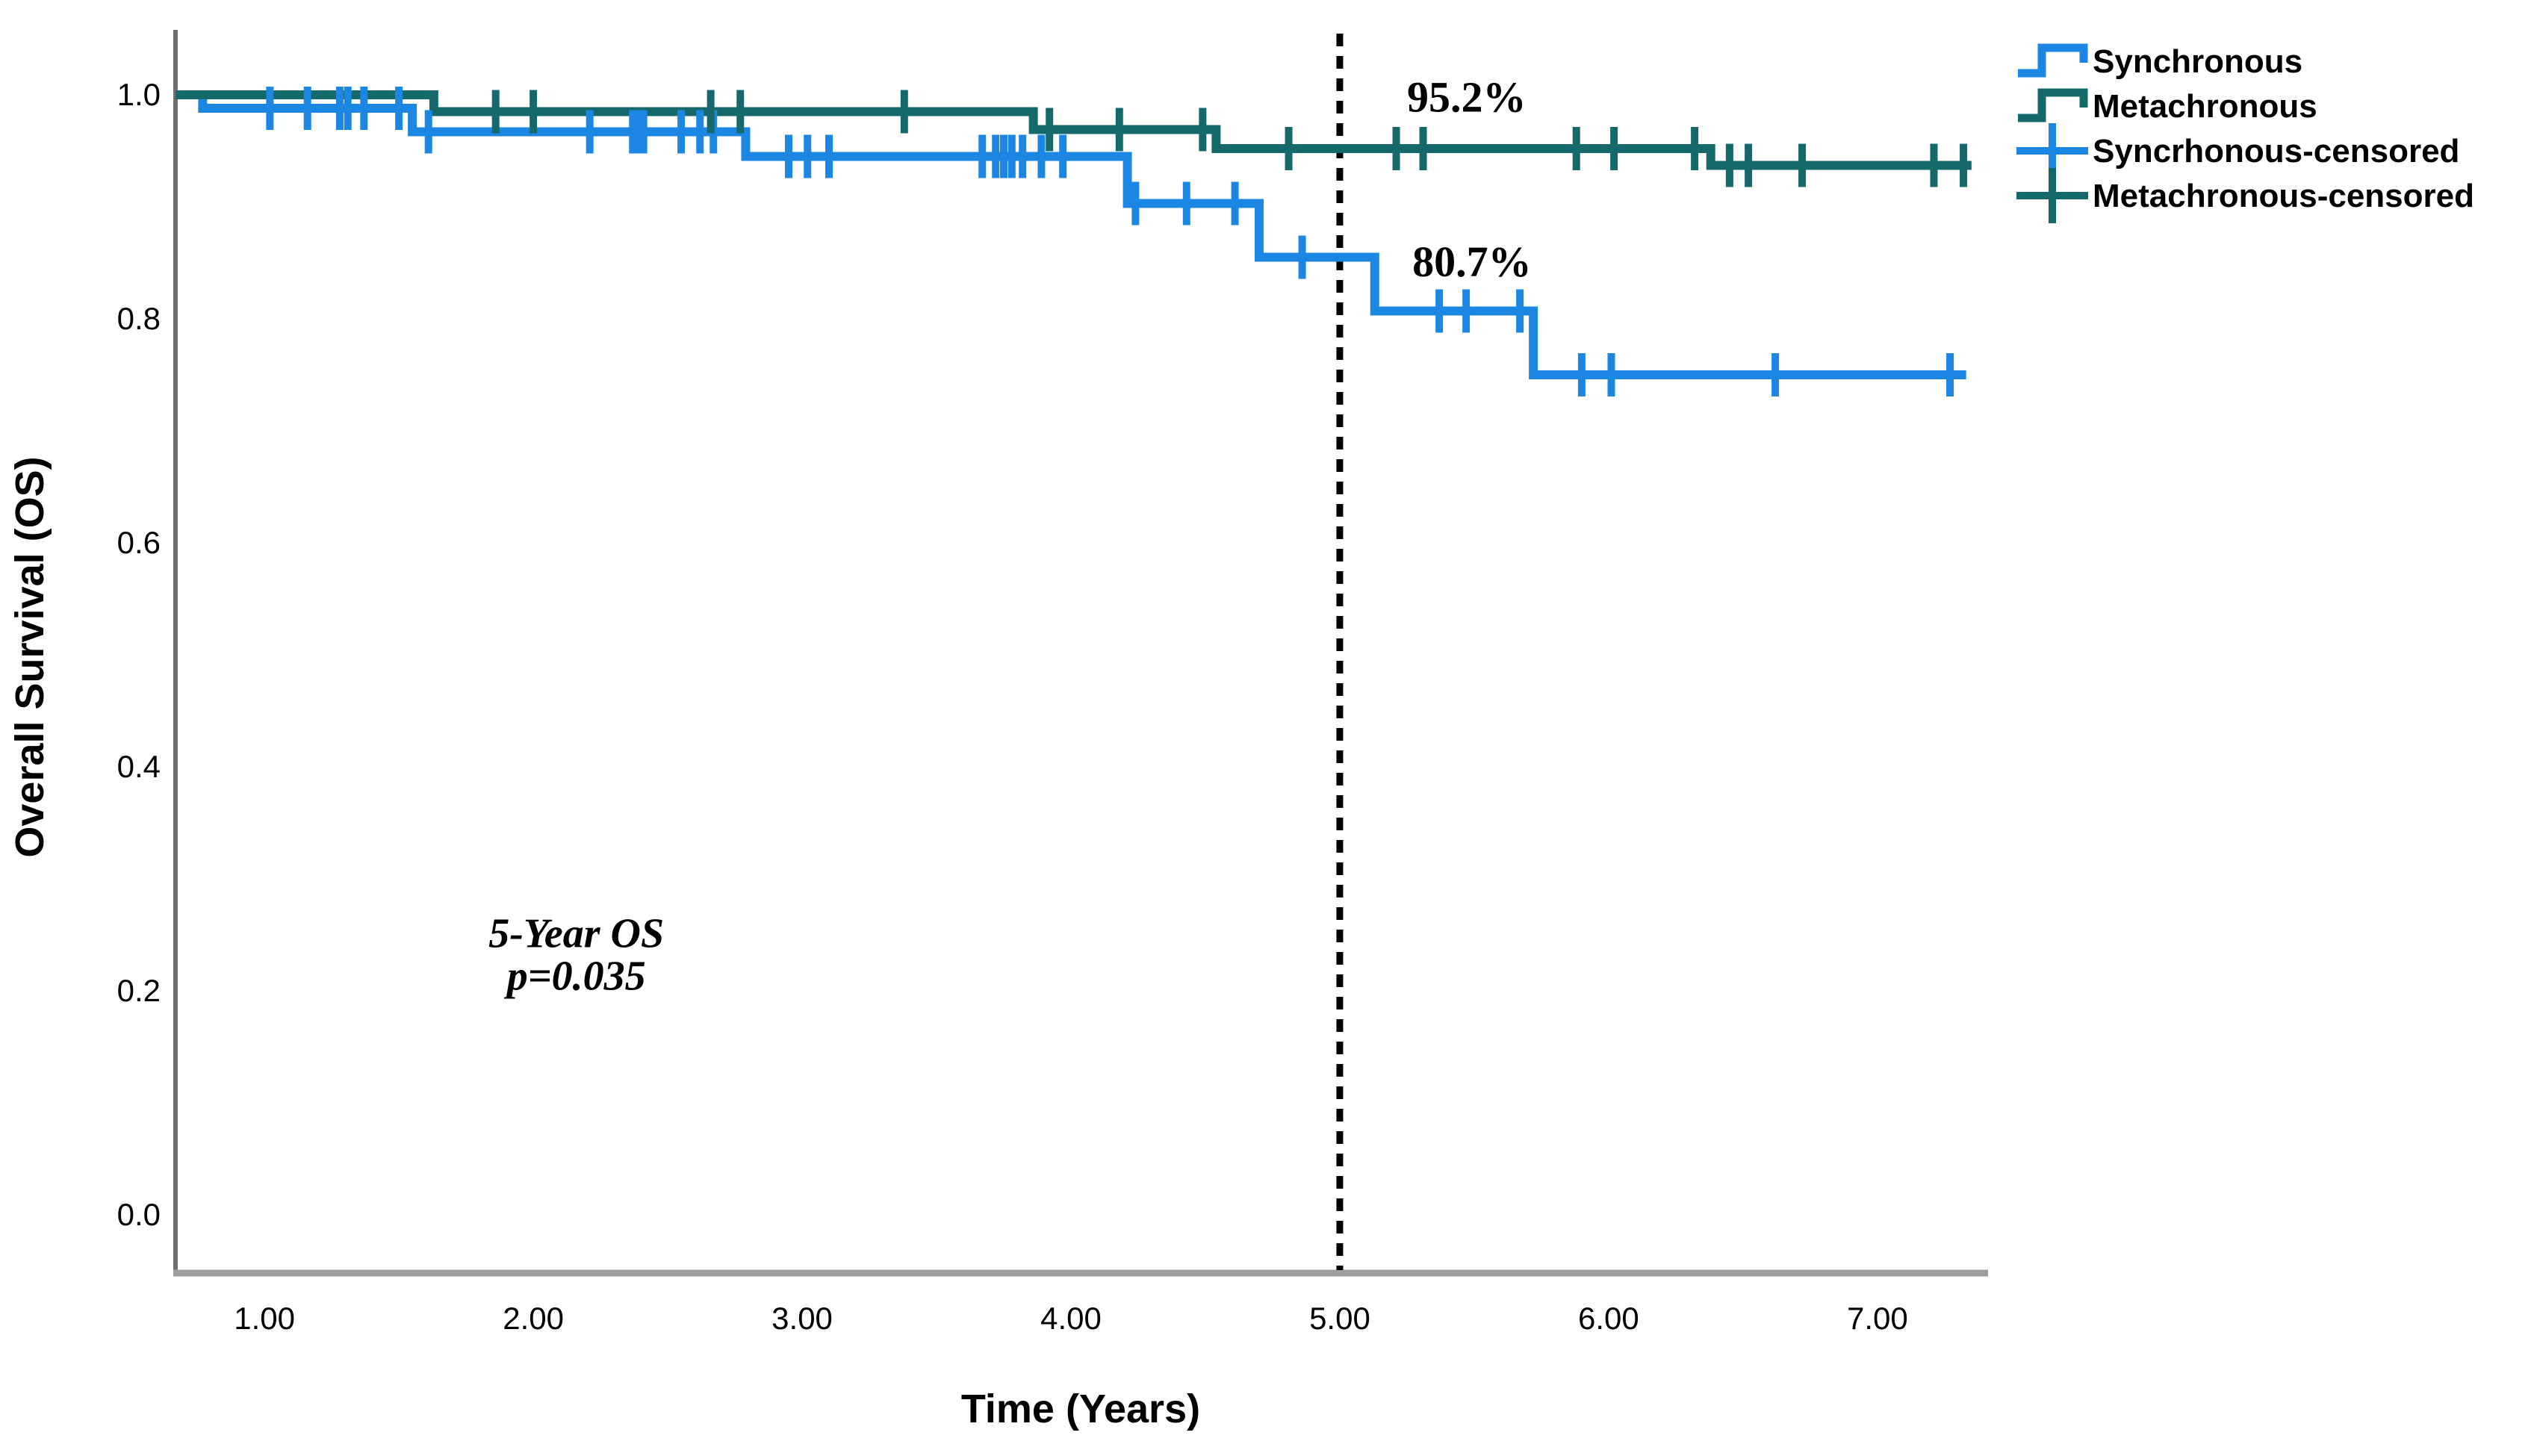  I want to click on x-tick-label: 3.00, so click(802, 1318).